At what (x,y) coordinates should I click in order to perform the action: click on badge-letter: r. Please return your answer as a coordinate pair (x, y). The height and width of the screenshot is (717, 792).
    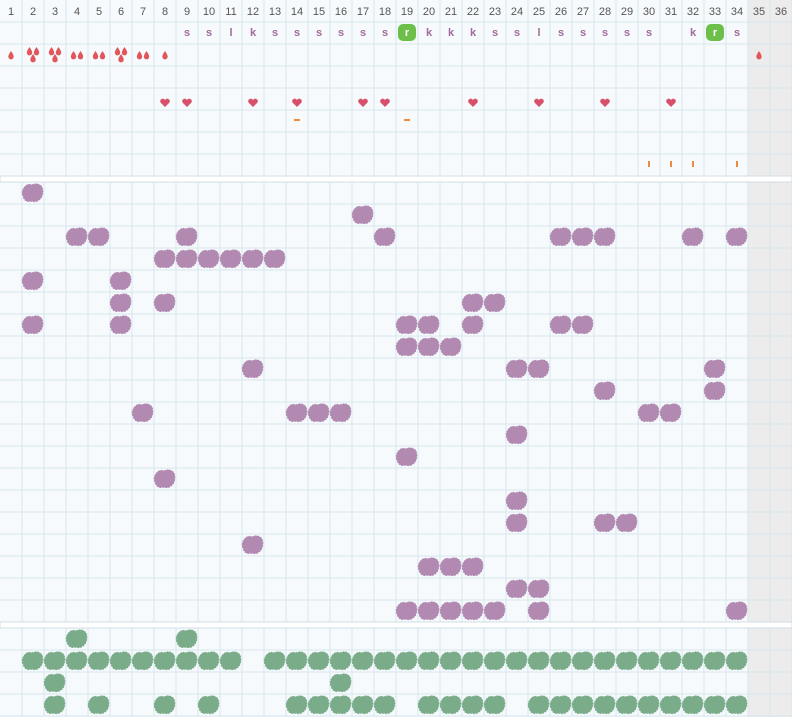
    Looking at the image, I should click on (407, 33).